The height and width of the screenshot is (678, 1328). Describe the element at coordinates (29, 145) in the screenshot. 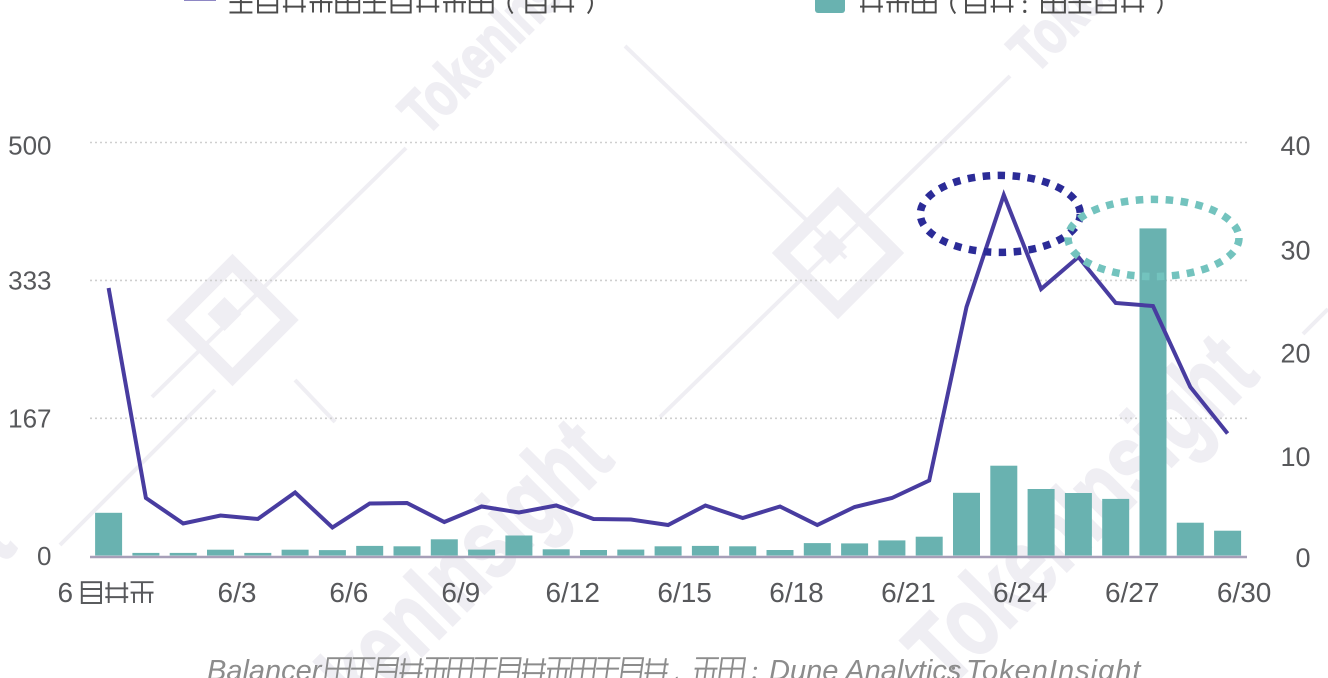

I see `svg-text: 500` at that location.